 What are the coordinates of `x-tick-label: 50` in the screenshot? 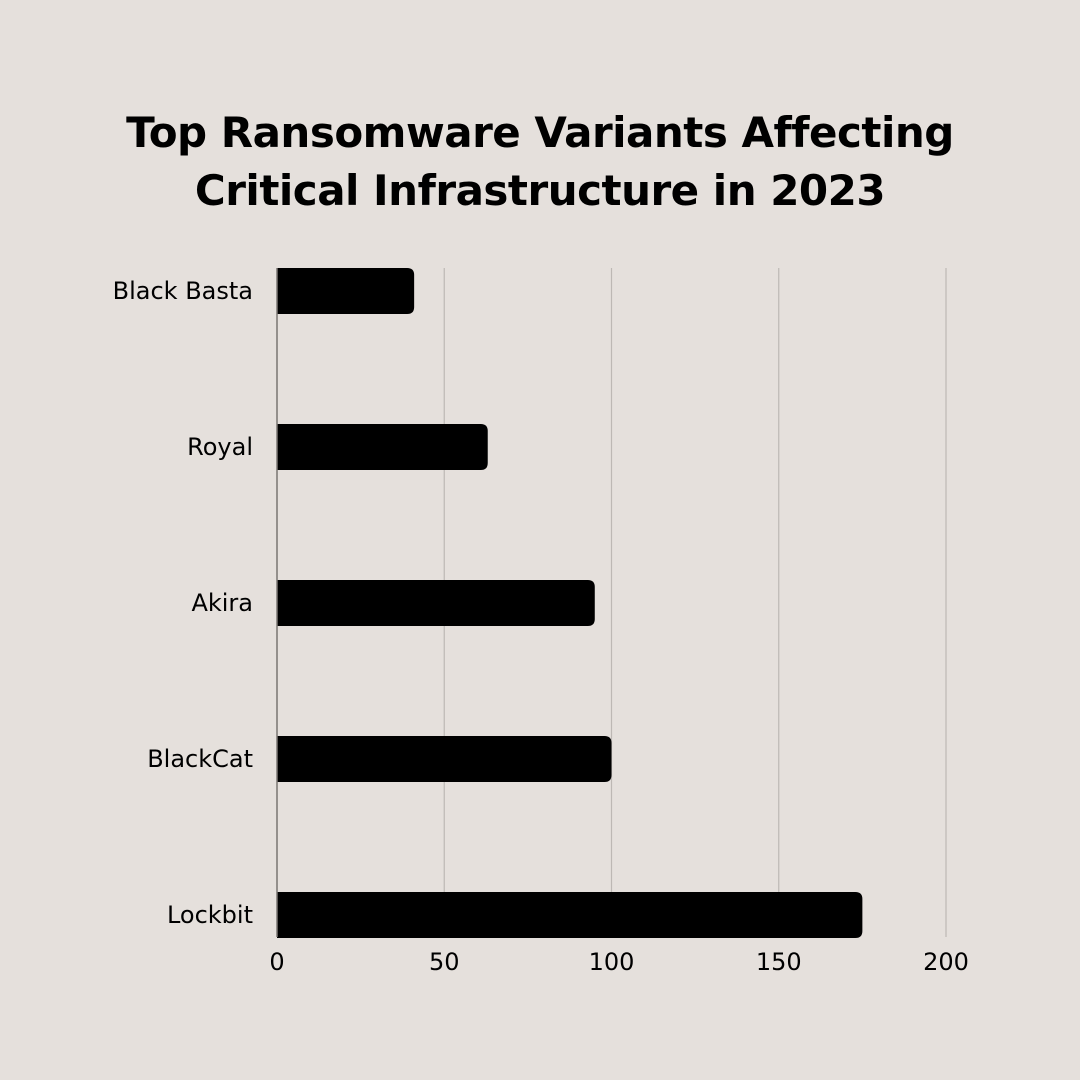 It's located at (444, 962).